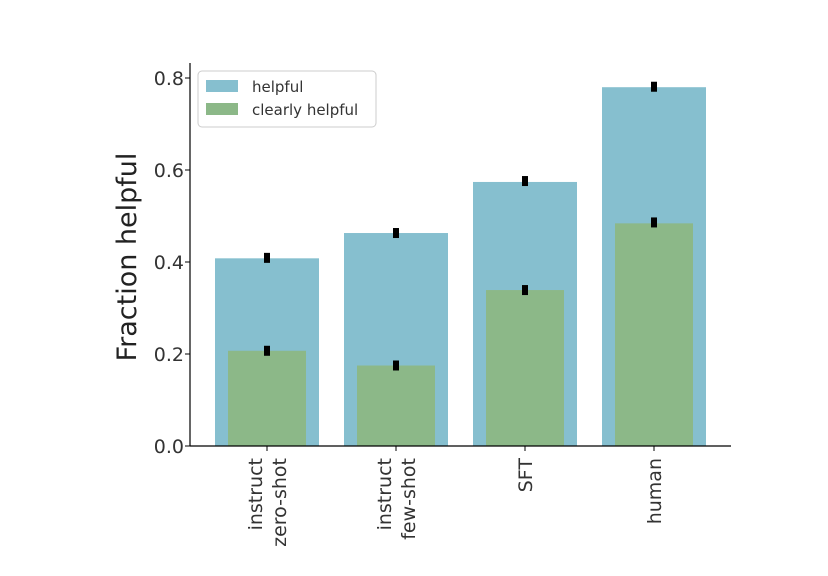 The image size is (828, 576). I want to click on legend-label: clearly helpful, so click(305, 110).